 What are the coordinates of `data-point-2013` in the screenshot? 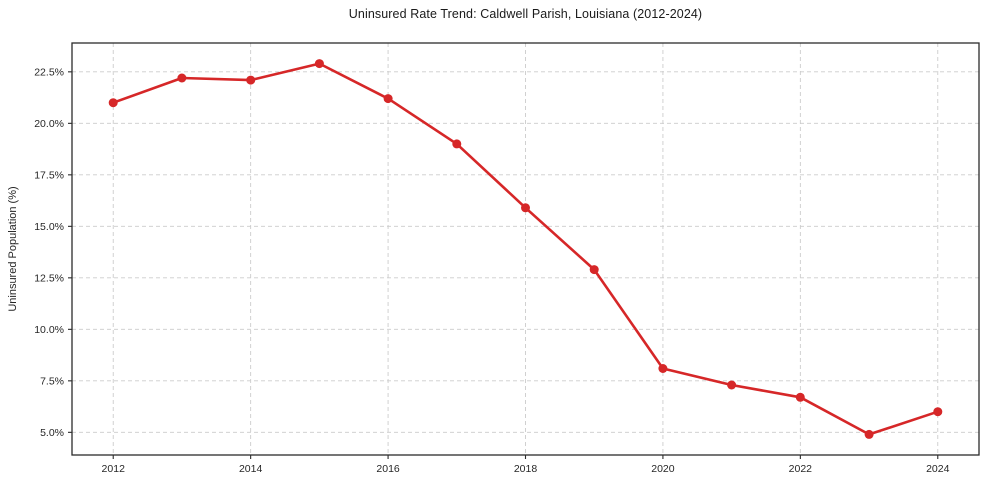 It's located at (182, 78).